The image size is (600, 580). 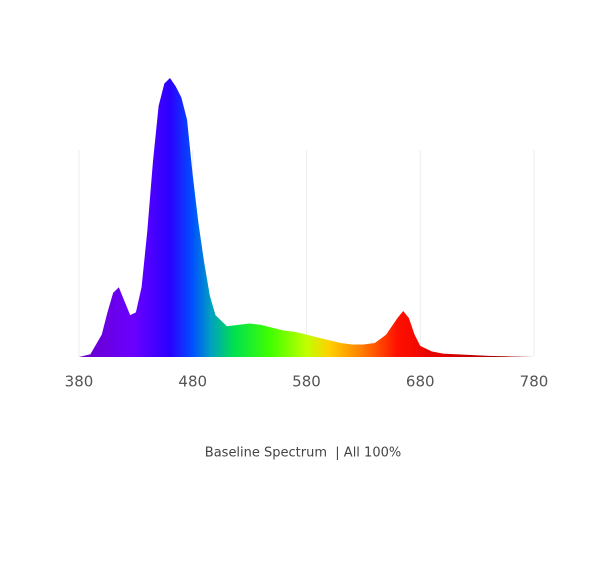 What do you see at coordinates (79, 382) in the screenshot?
I see `x-tick-label: 380` at bounding box center [79, 382].